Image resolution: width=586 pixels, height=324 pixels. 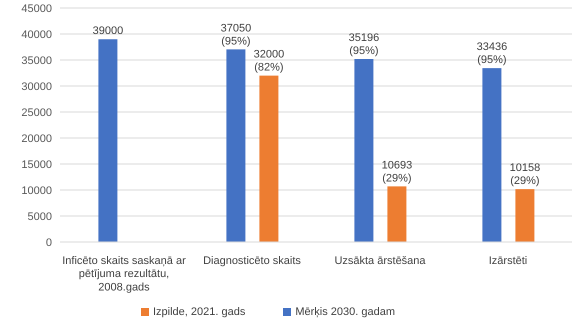 I want to click on data-label: 10158 (29%), so click(x=525, y=175).